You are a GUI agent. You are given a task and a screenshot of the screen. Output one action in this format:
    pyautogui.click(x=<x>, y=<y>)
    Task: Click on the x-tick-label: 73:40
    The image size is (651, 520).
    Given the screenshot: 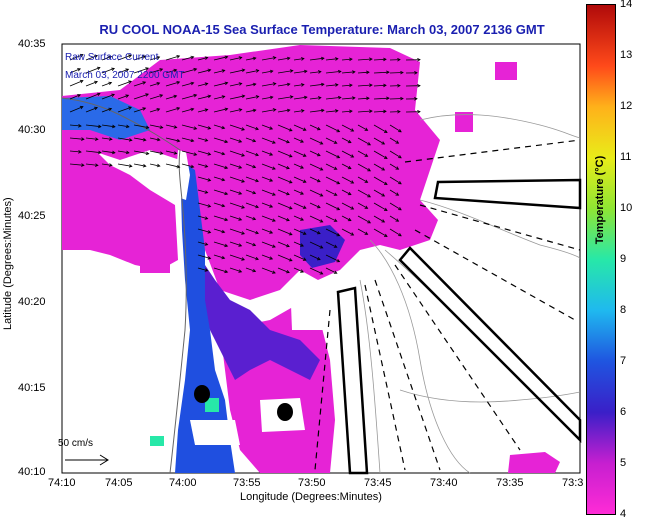 What is the action you would take?
    pyautogui.click(x=444, y=483)
    